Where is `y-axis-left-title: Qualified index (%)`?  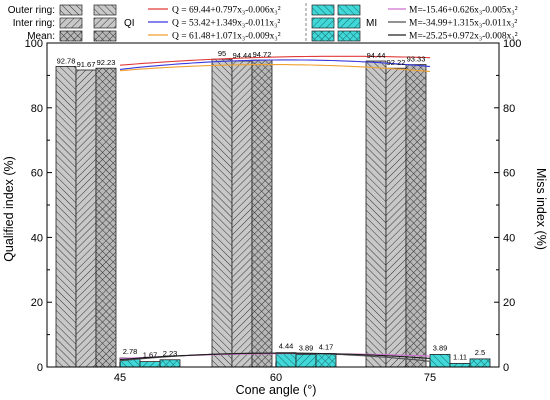
y-axis-left-title: Qualified index (%) is located at coordinates (9, 209).